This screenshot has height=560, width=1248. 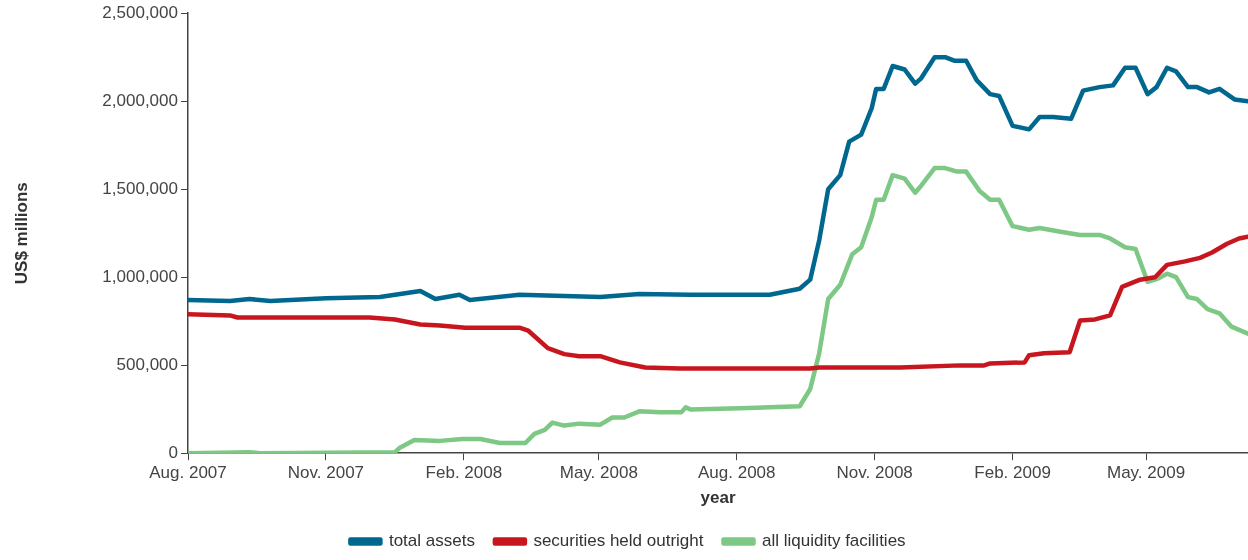 What do you see at coordinates (21, 233) in the screenshot?
I see `y-axis-title: US$ millions` at bounding box center [21, 233].